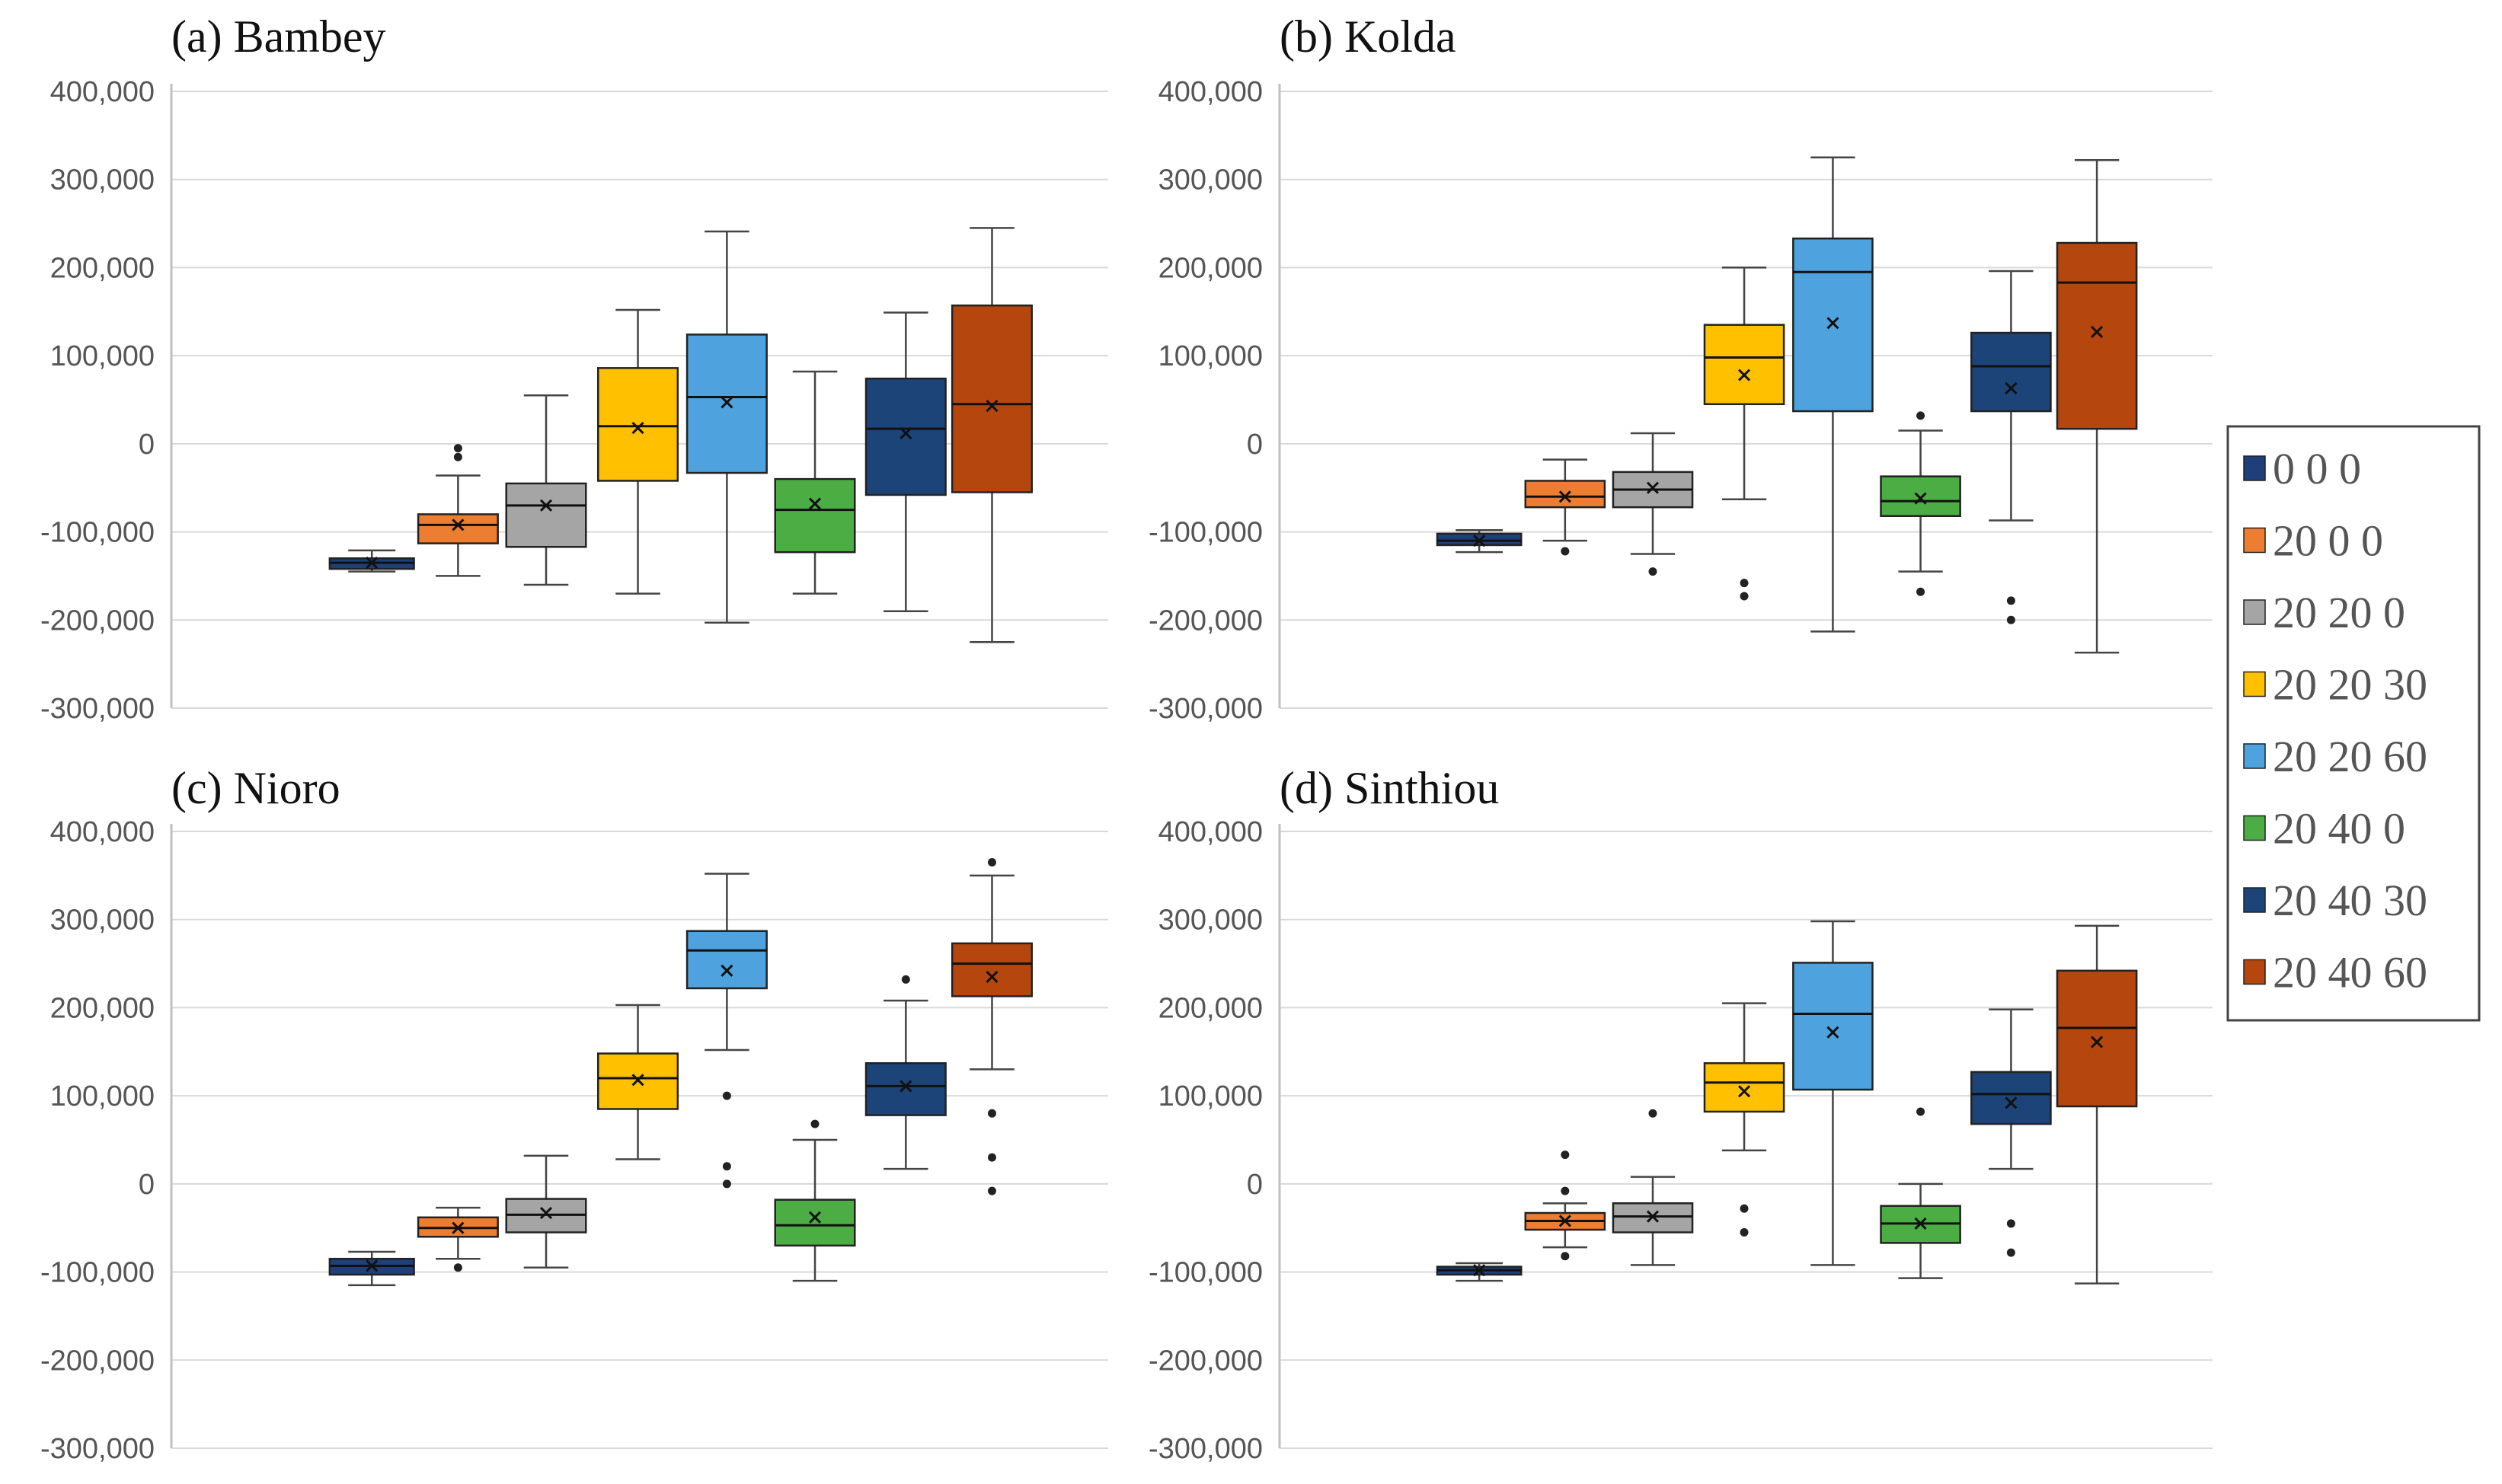 Image resolution: width=2502 pixels, height=1484 pixels. Describe the element at coordinates (2339, 829) in the screenshot. I see `legend-label: 20 40 0` at that location.